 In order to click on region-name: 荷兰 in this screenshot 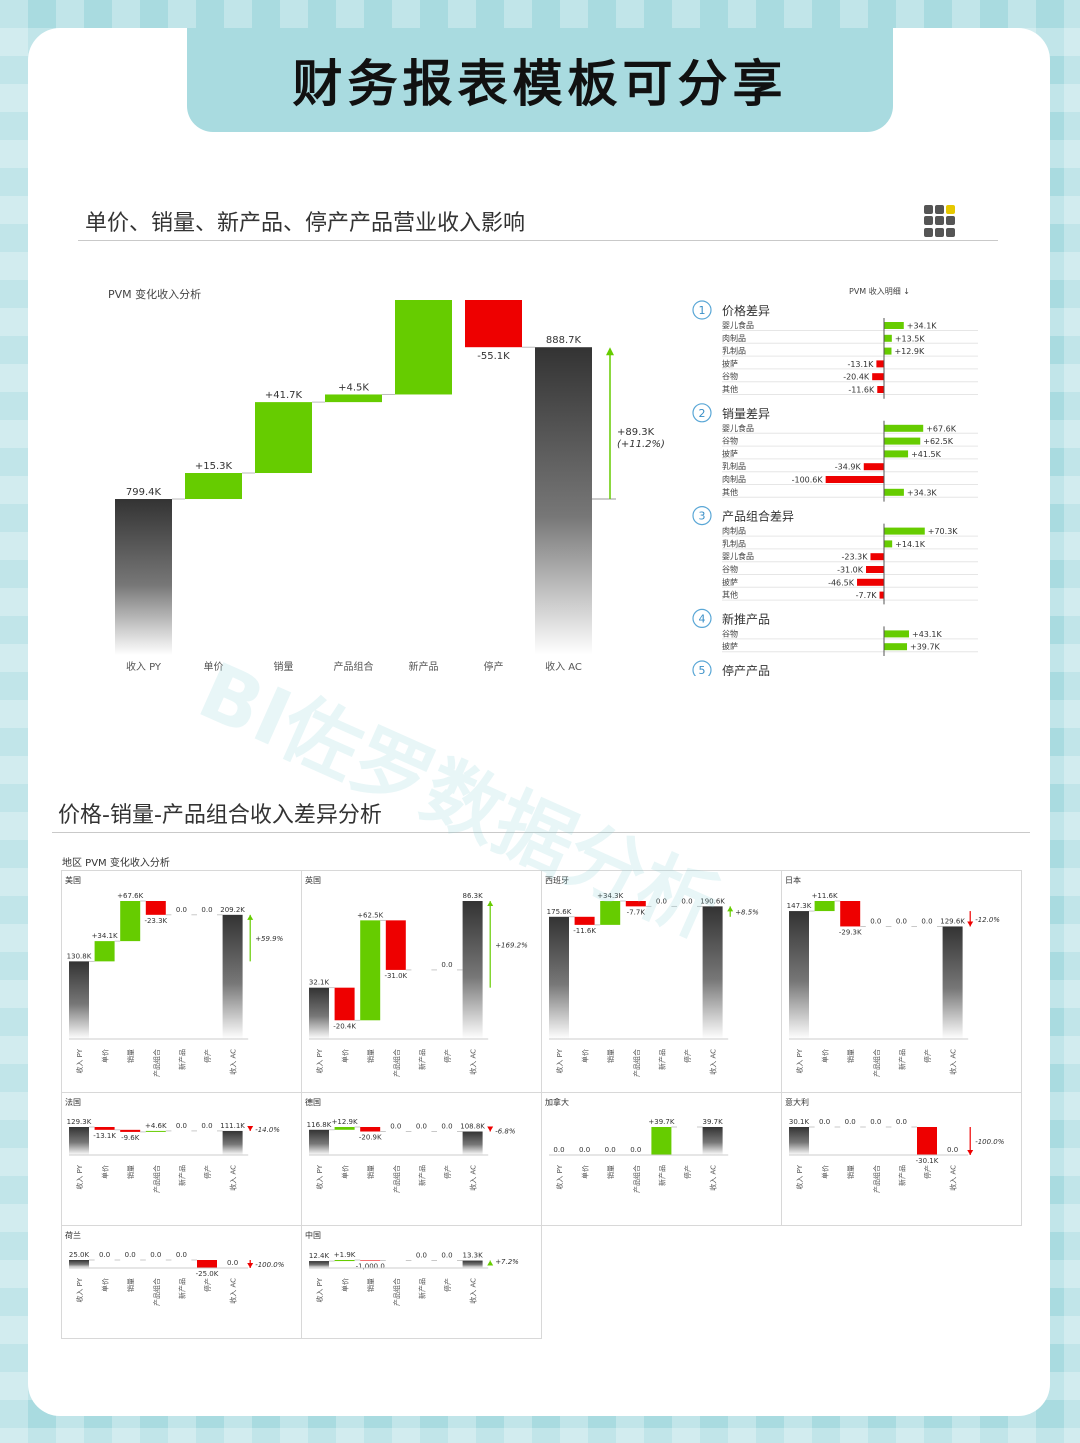, I will do `click(73, 1235)`.